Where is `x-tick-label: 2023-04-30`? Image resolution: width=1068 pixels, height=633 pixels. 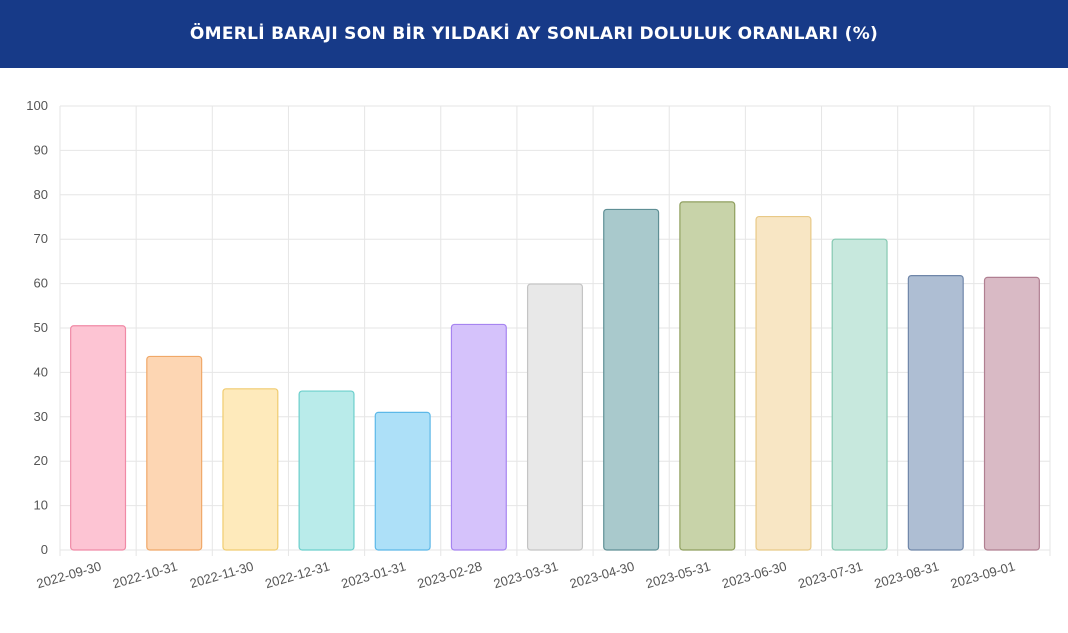 x-tick-label: 2023-04-30 is located at coordinates (602, 574).